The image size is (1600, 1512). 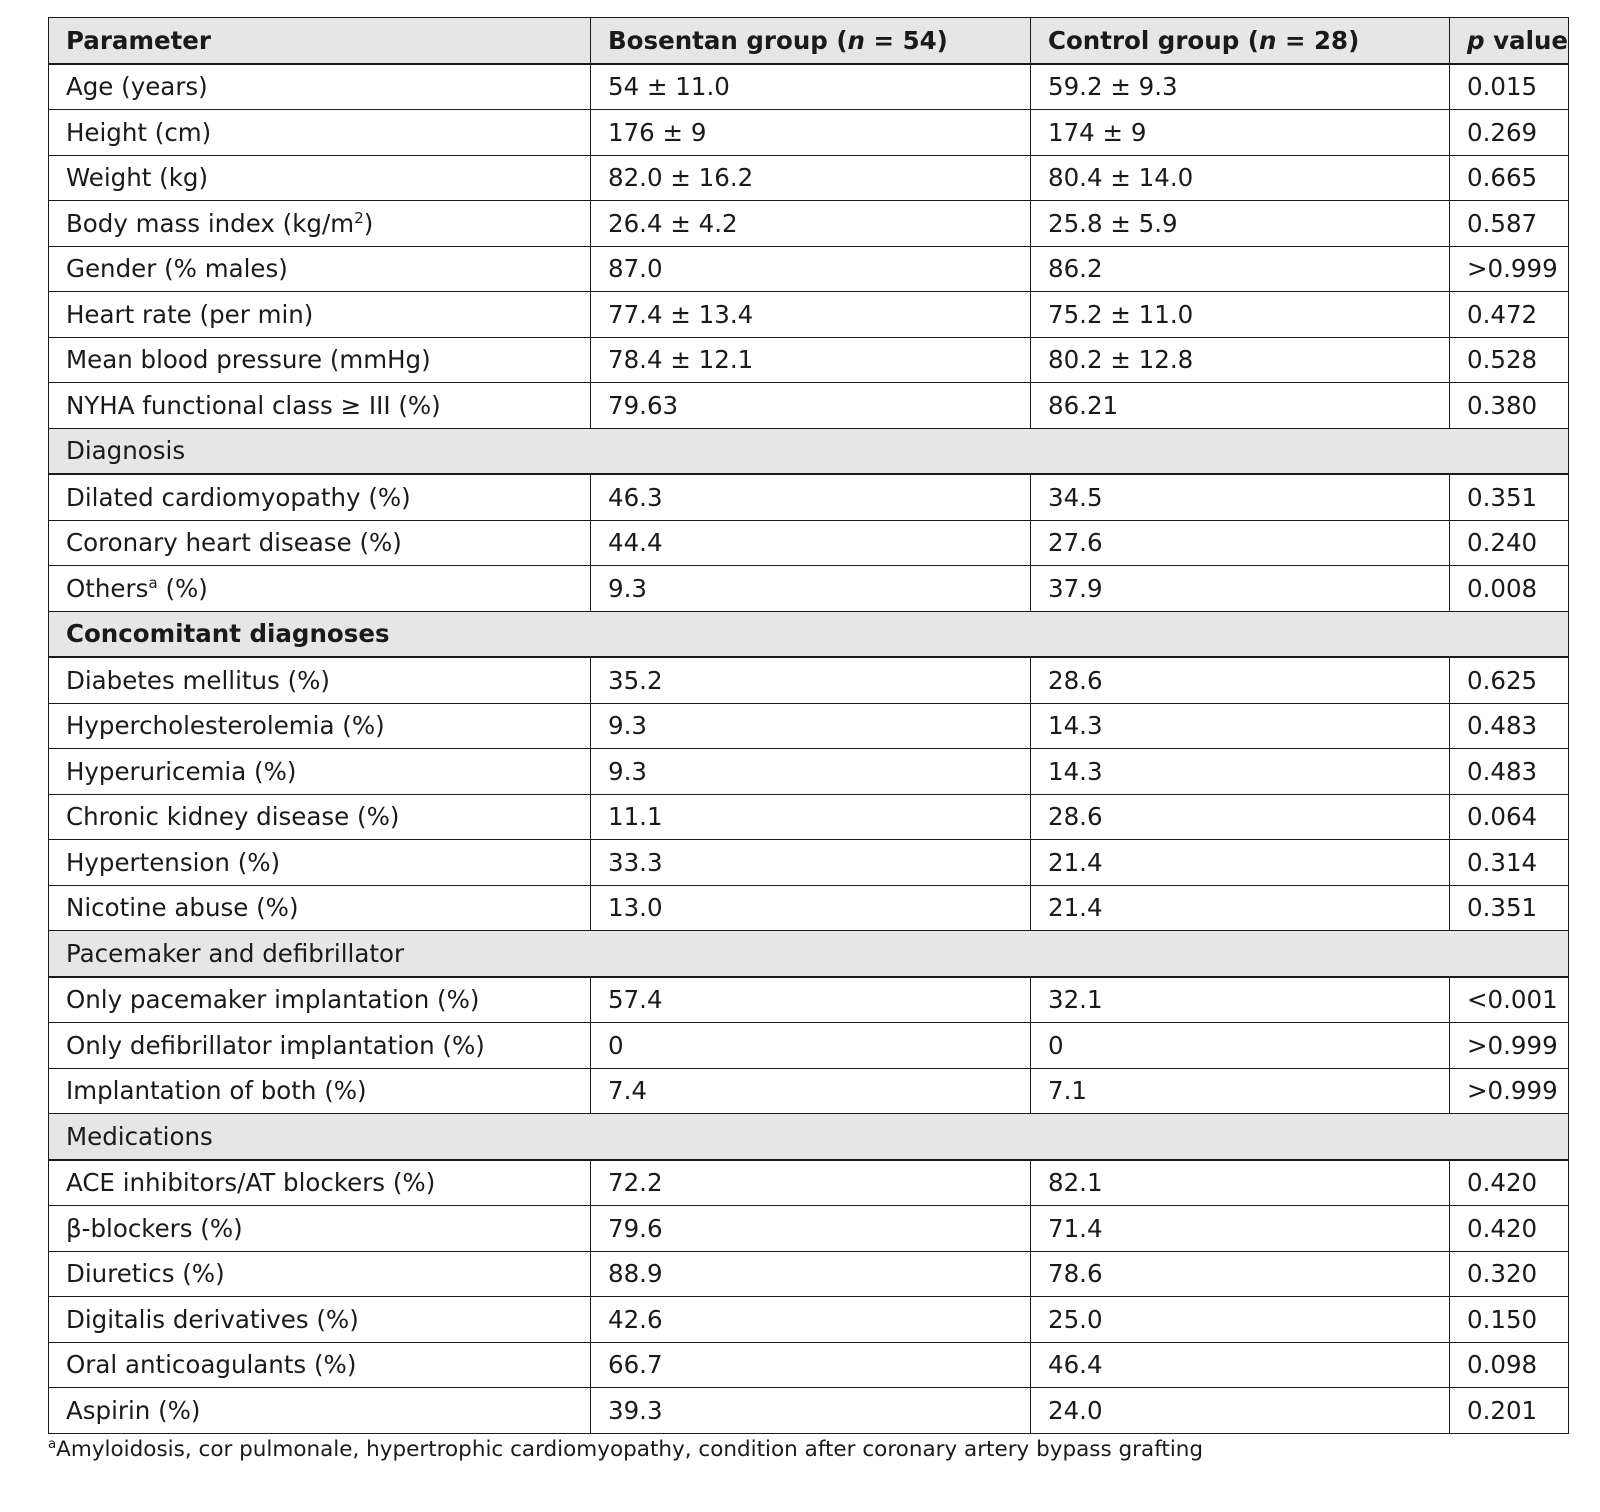 I want to click on table-row: Diuretics (%) 88.9 78.6 0.320, so click(x=808, y=1274).